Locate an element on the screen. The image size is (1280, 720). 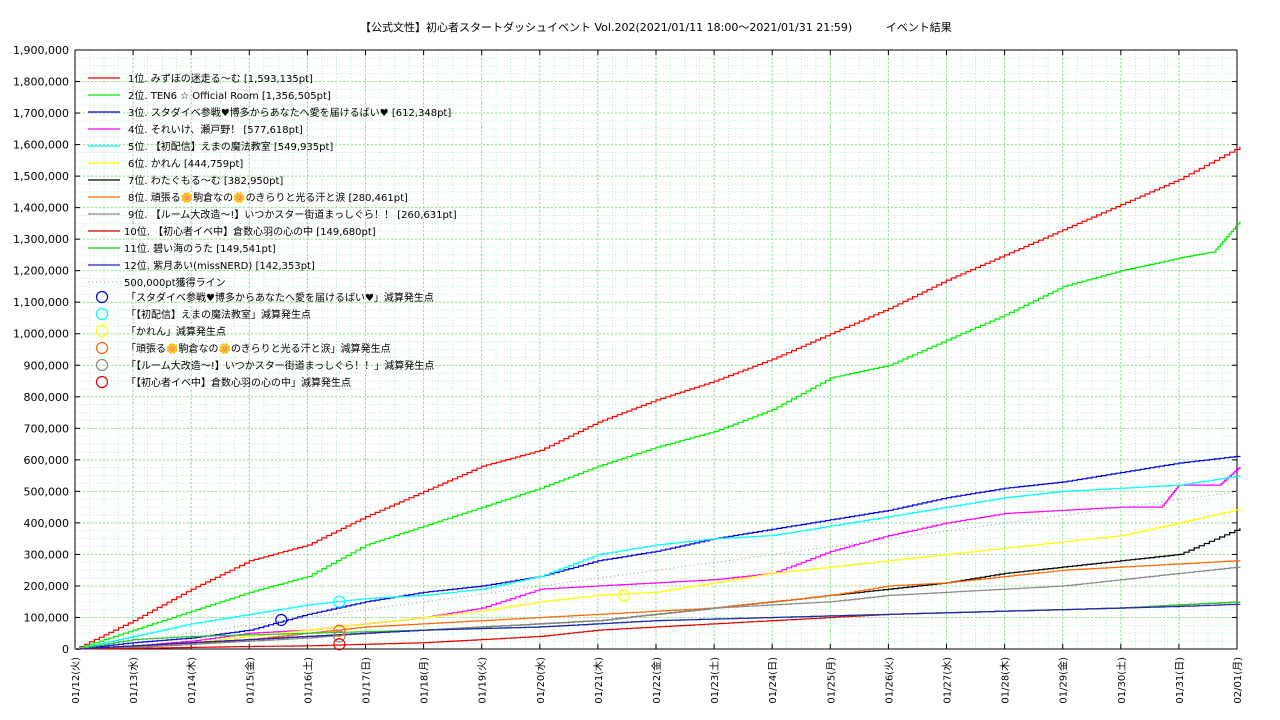
x-tick-label: 02/01(月) is located at coordinates (1238, 680).